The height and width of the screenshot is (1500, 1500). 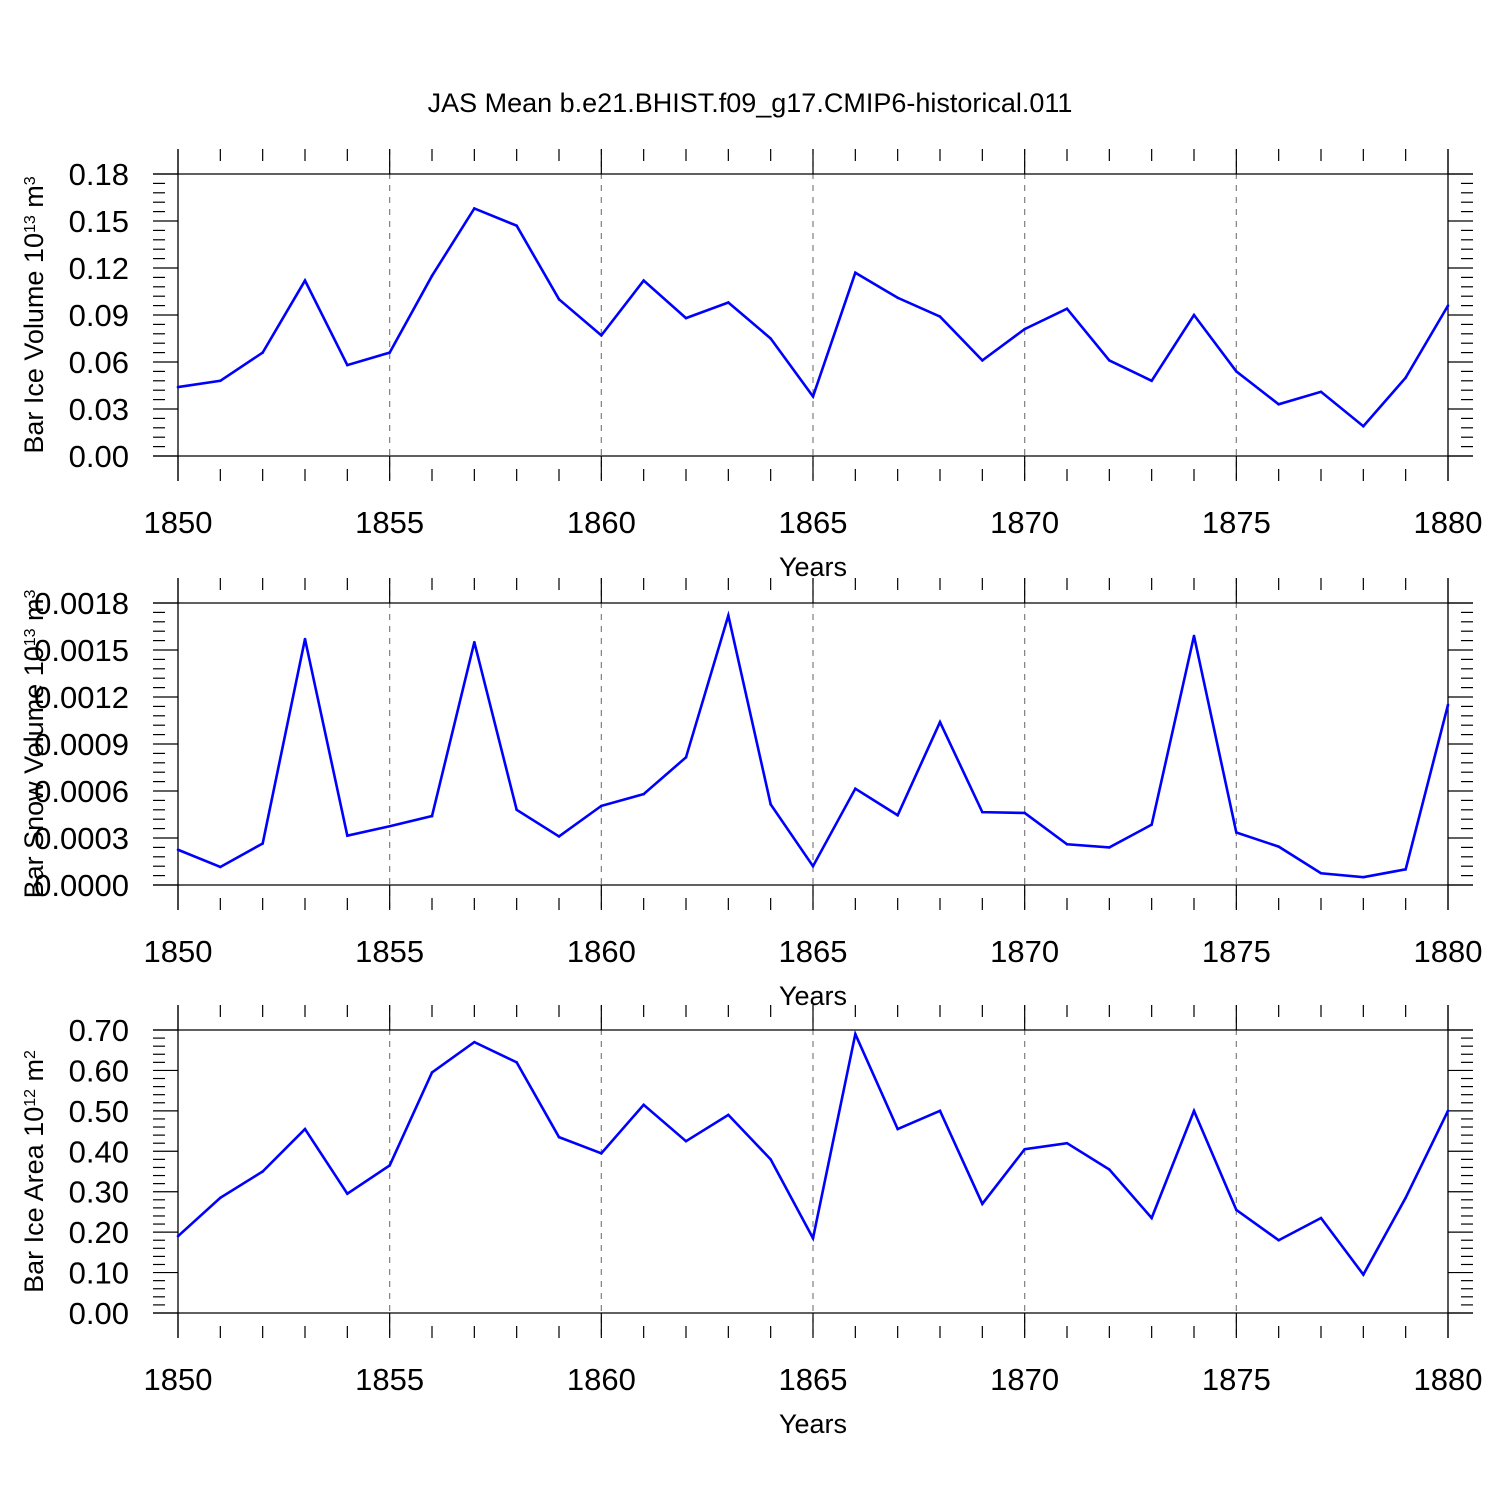 What do you see at coordinates (34, 1200) in the screenshot?
I see `y-axis-label-text: Bar Ice Area 10` at bounding box center [34, 1200].